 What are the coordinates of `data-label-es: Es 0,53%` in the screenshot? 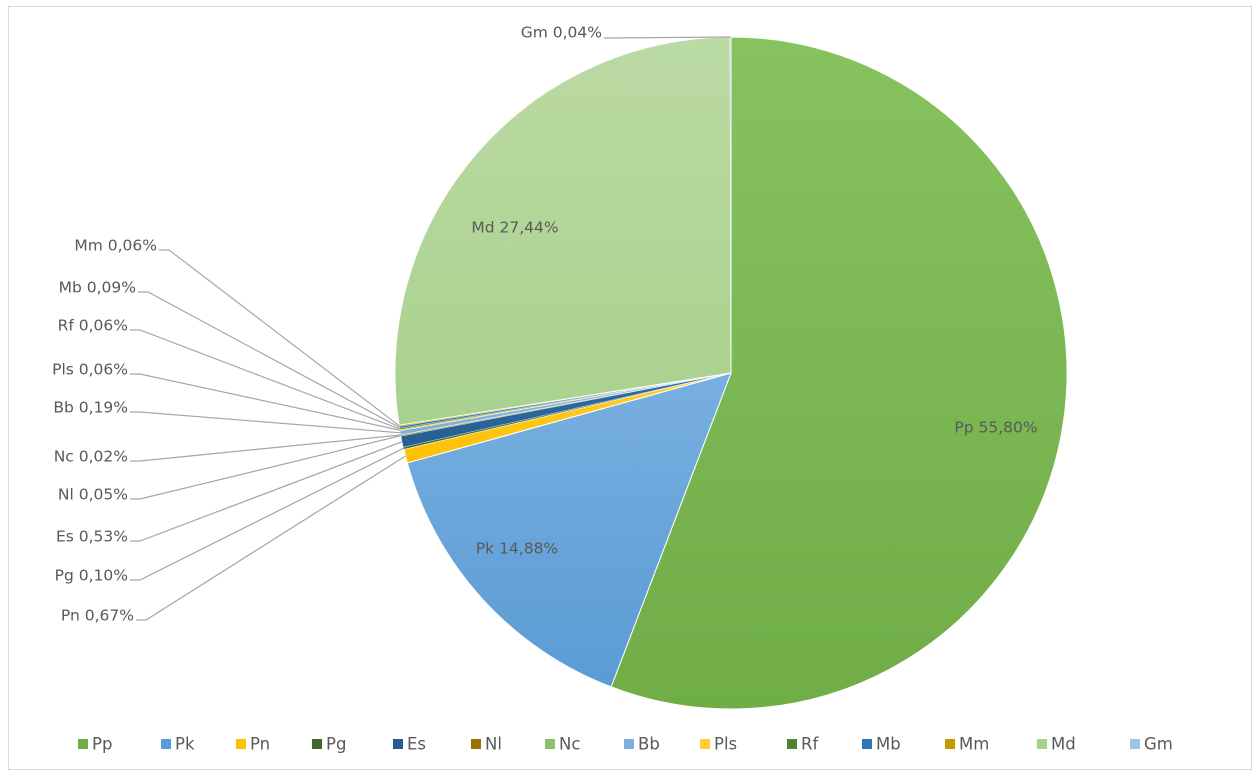 It's located at (92, 537).